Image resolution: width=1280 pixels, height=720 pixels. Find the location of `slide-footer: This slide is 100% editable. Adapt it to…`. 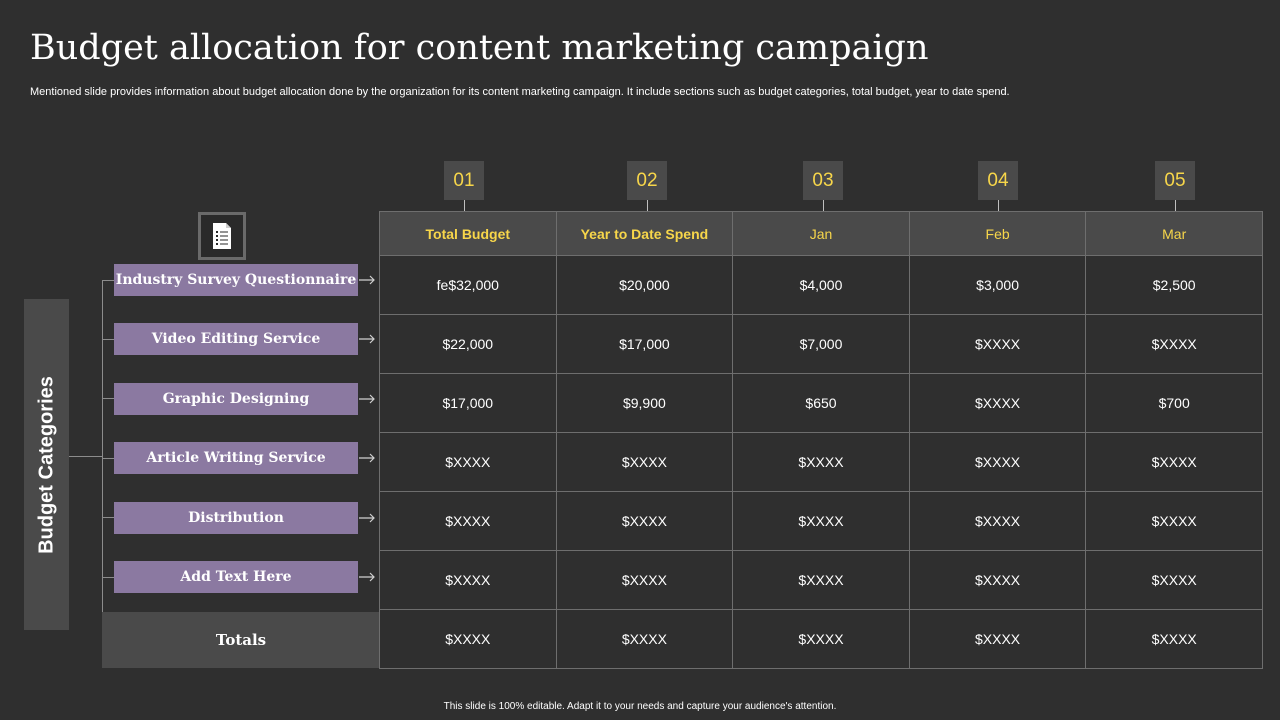

slide-footer: This slide is 100% editable. Adapt it to… is located at coordinates (640, 706).